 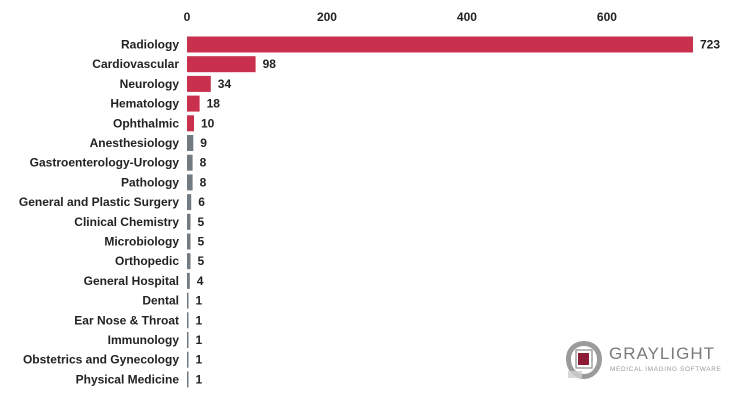 What do you see at coordinates (187, 17) in the screenshot?
I see `x-tick-label: 0` at bounding box center [187, 17].